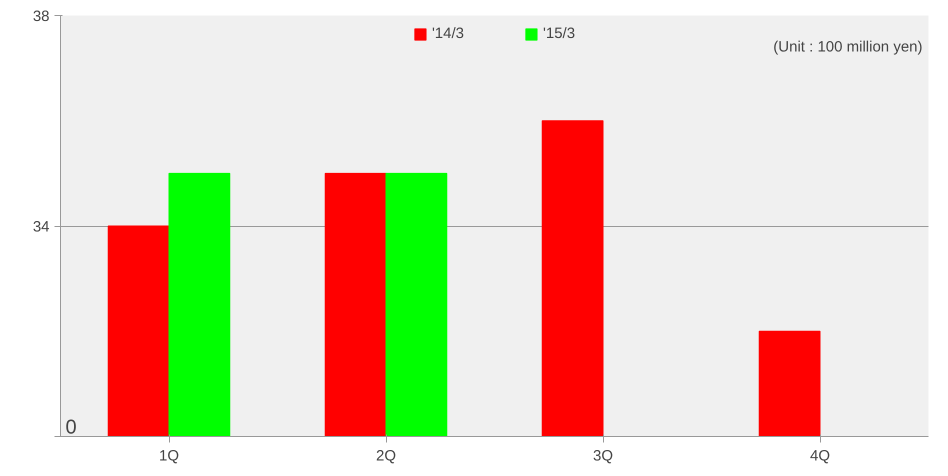 The width and height of the screenshot is (948, 476). Describe the element at coordinates (41, 16) in the screenshot. I see `y-tick-label: 38` at that location.